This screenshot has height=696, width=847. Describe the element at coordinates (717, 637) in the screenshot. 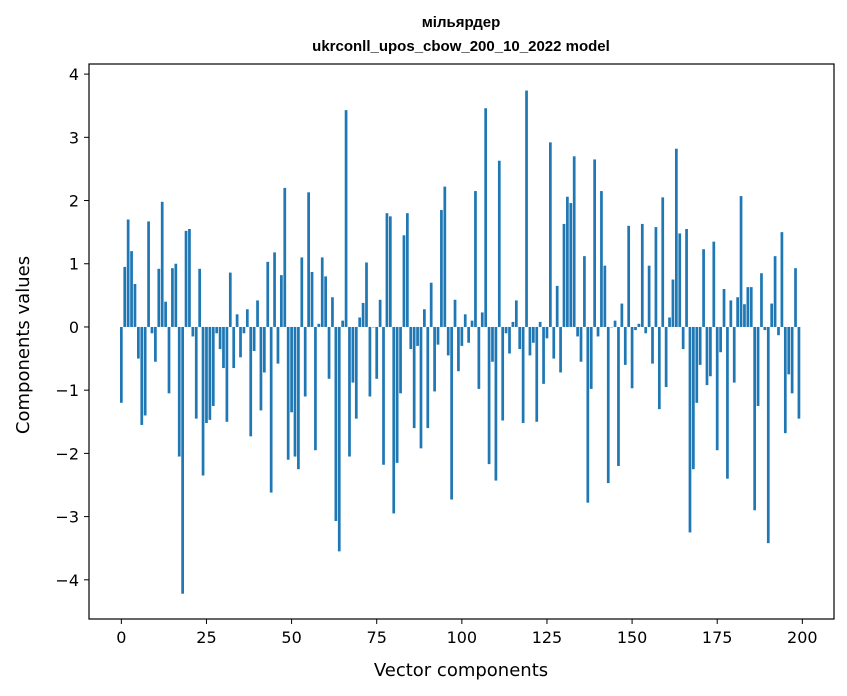

I see `x-tick-label-175: 175` at that location.